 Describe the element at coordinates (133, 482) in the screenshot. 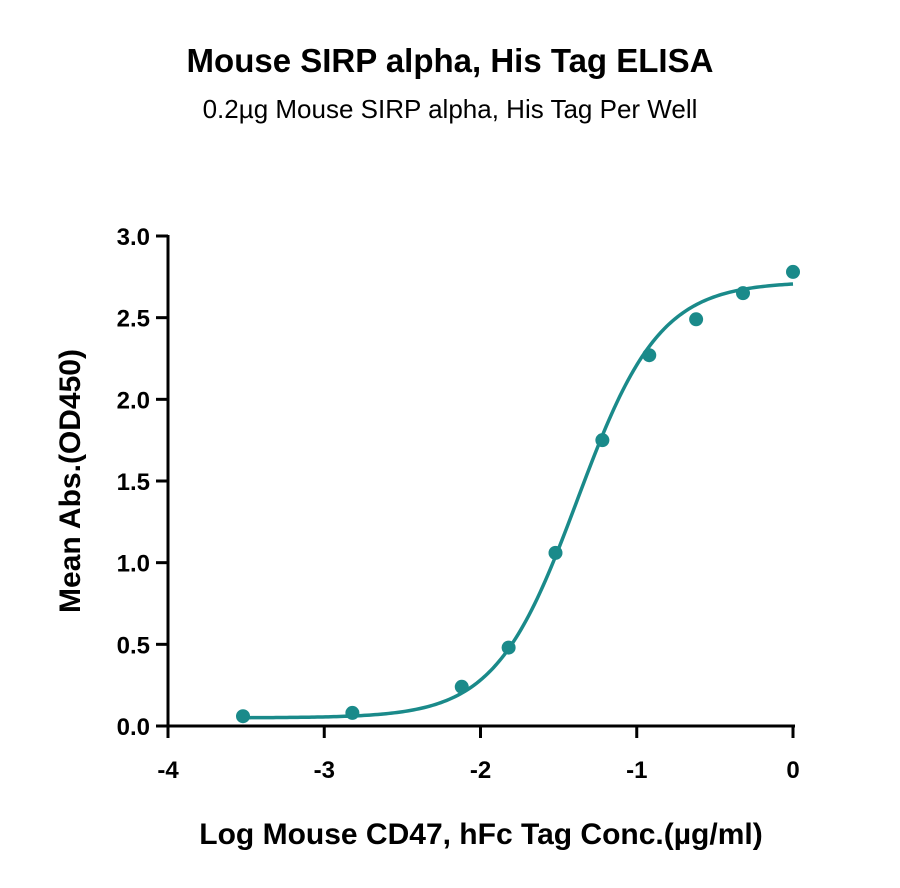

I see `y-tick-label: 1.5` at that location.